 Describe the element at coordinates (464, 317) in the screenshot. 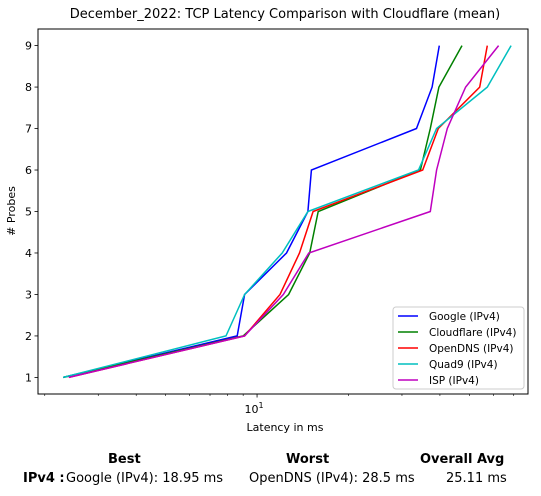

I see `legend-label-1: Google (IPv4)` at that location.